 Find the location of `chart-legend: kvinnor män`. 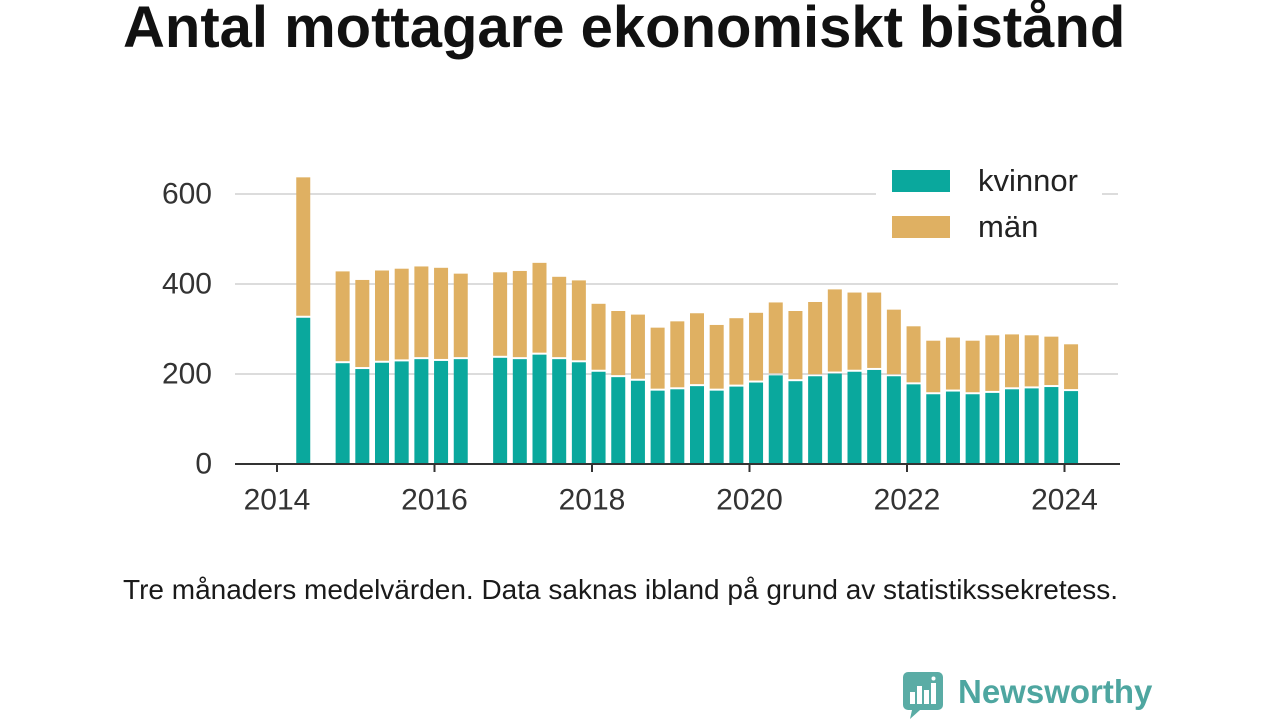

chart-legend: kvinnor män is located at coordinates (989, 205).